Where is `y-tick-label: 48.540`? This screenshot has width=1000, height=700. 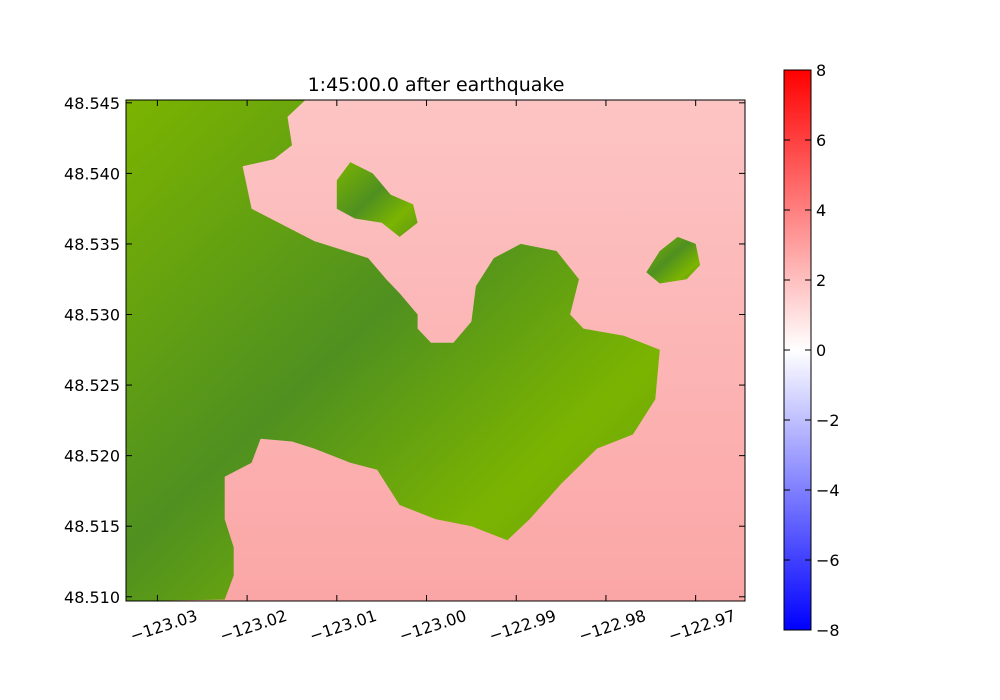 y-tick-label: 48.540 is located at coordinates (92, 173).